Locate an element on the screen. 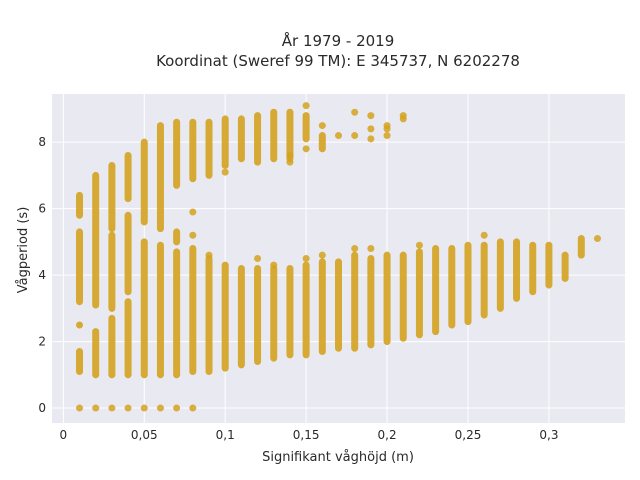  x-tick-label: 0 is located at coordinates (64, 435).